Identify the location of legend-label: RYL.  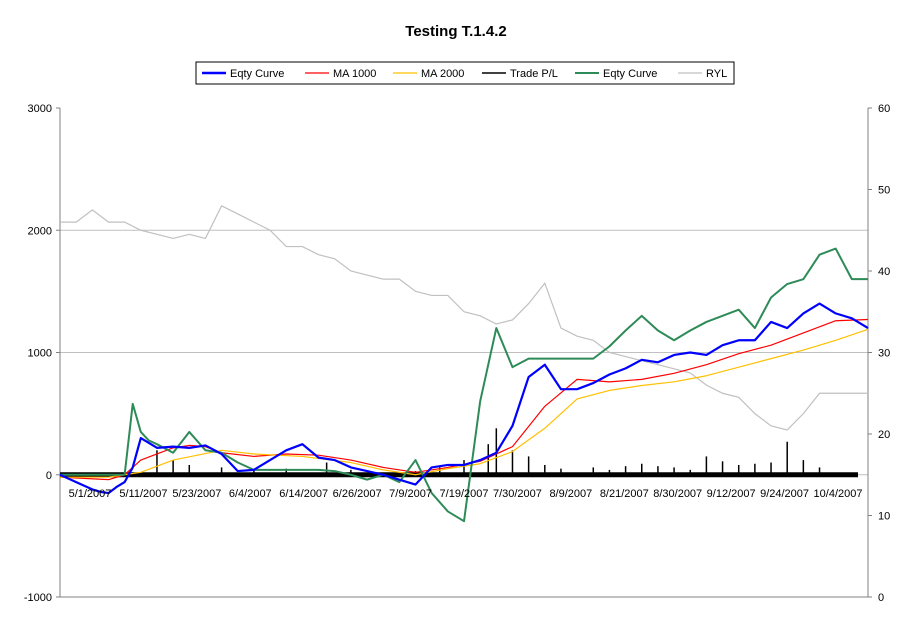
(716, 74).